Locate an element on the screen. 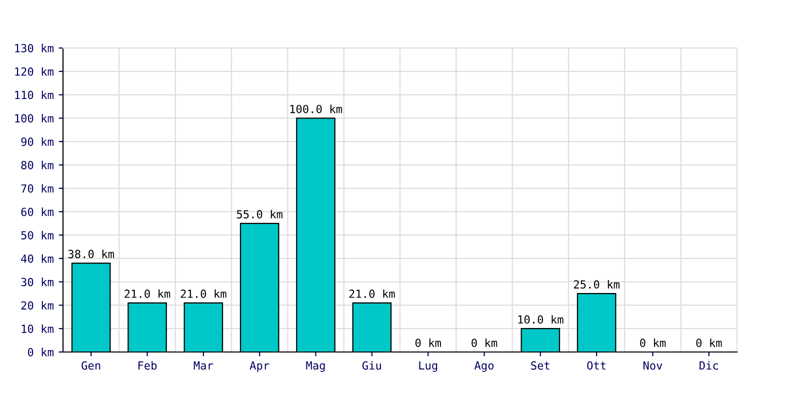 Image resolution: width=800 pixels, height=400 pixels. y-tick-label: 110 km is located at coordinates (34, 95).